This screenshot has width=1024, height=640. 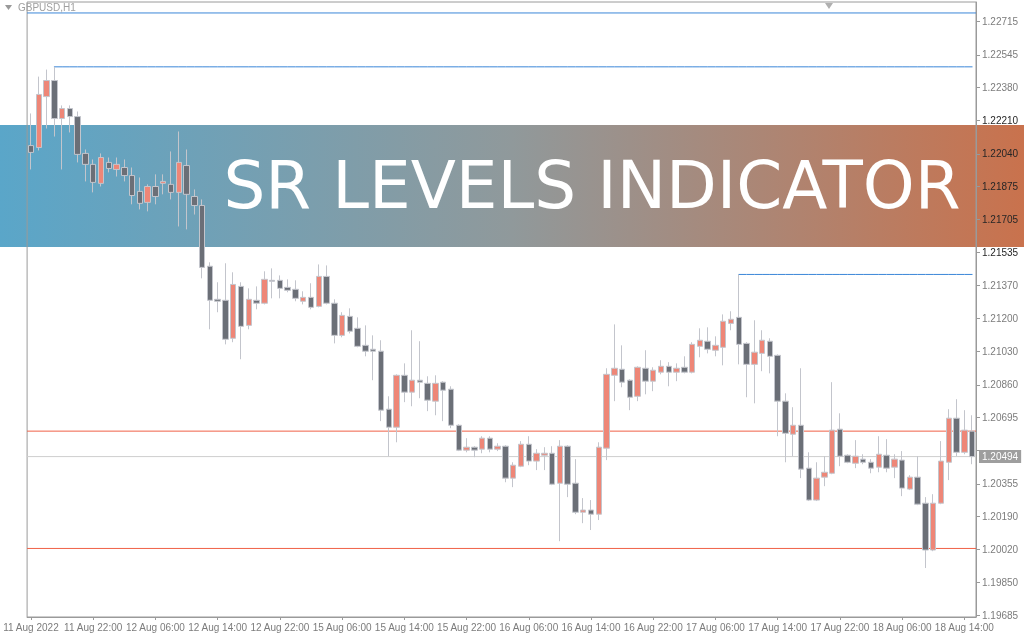 I want to click on x-tick-label: 18 Aug 06:00, so click(x=902, y=627).